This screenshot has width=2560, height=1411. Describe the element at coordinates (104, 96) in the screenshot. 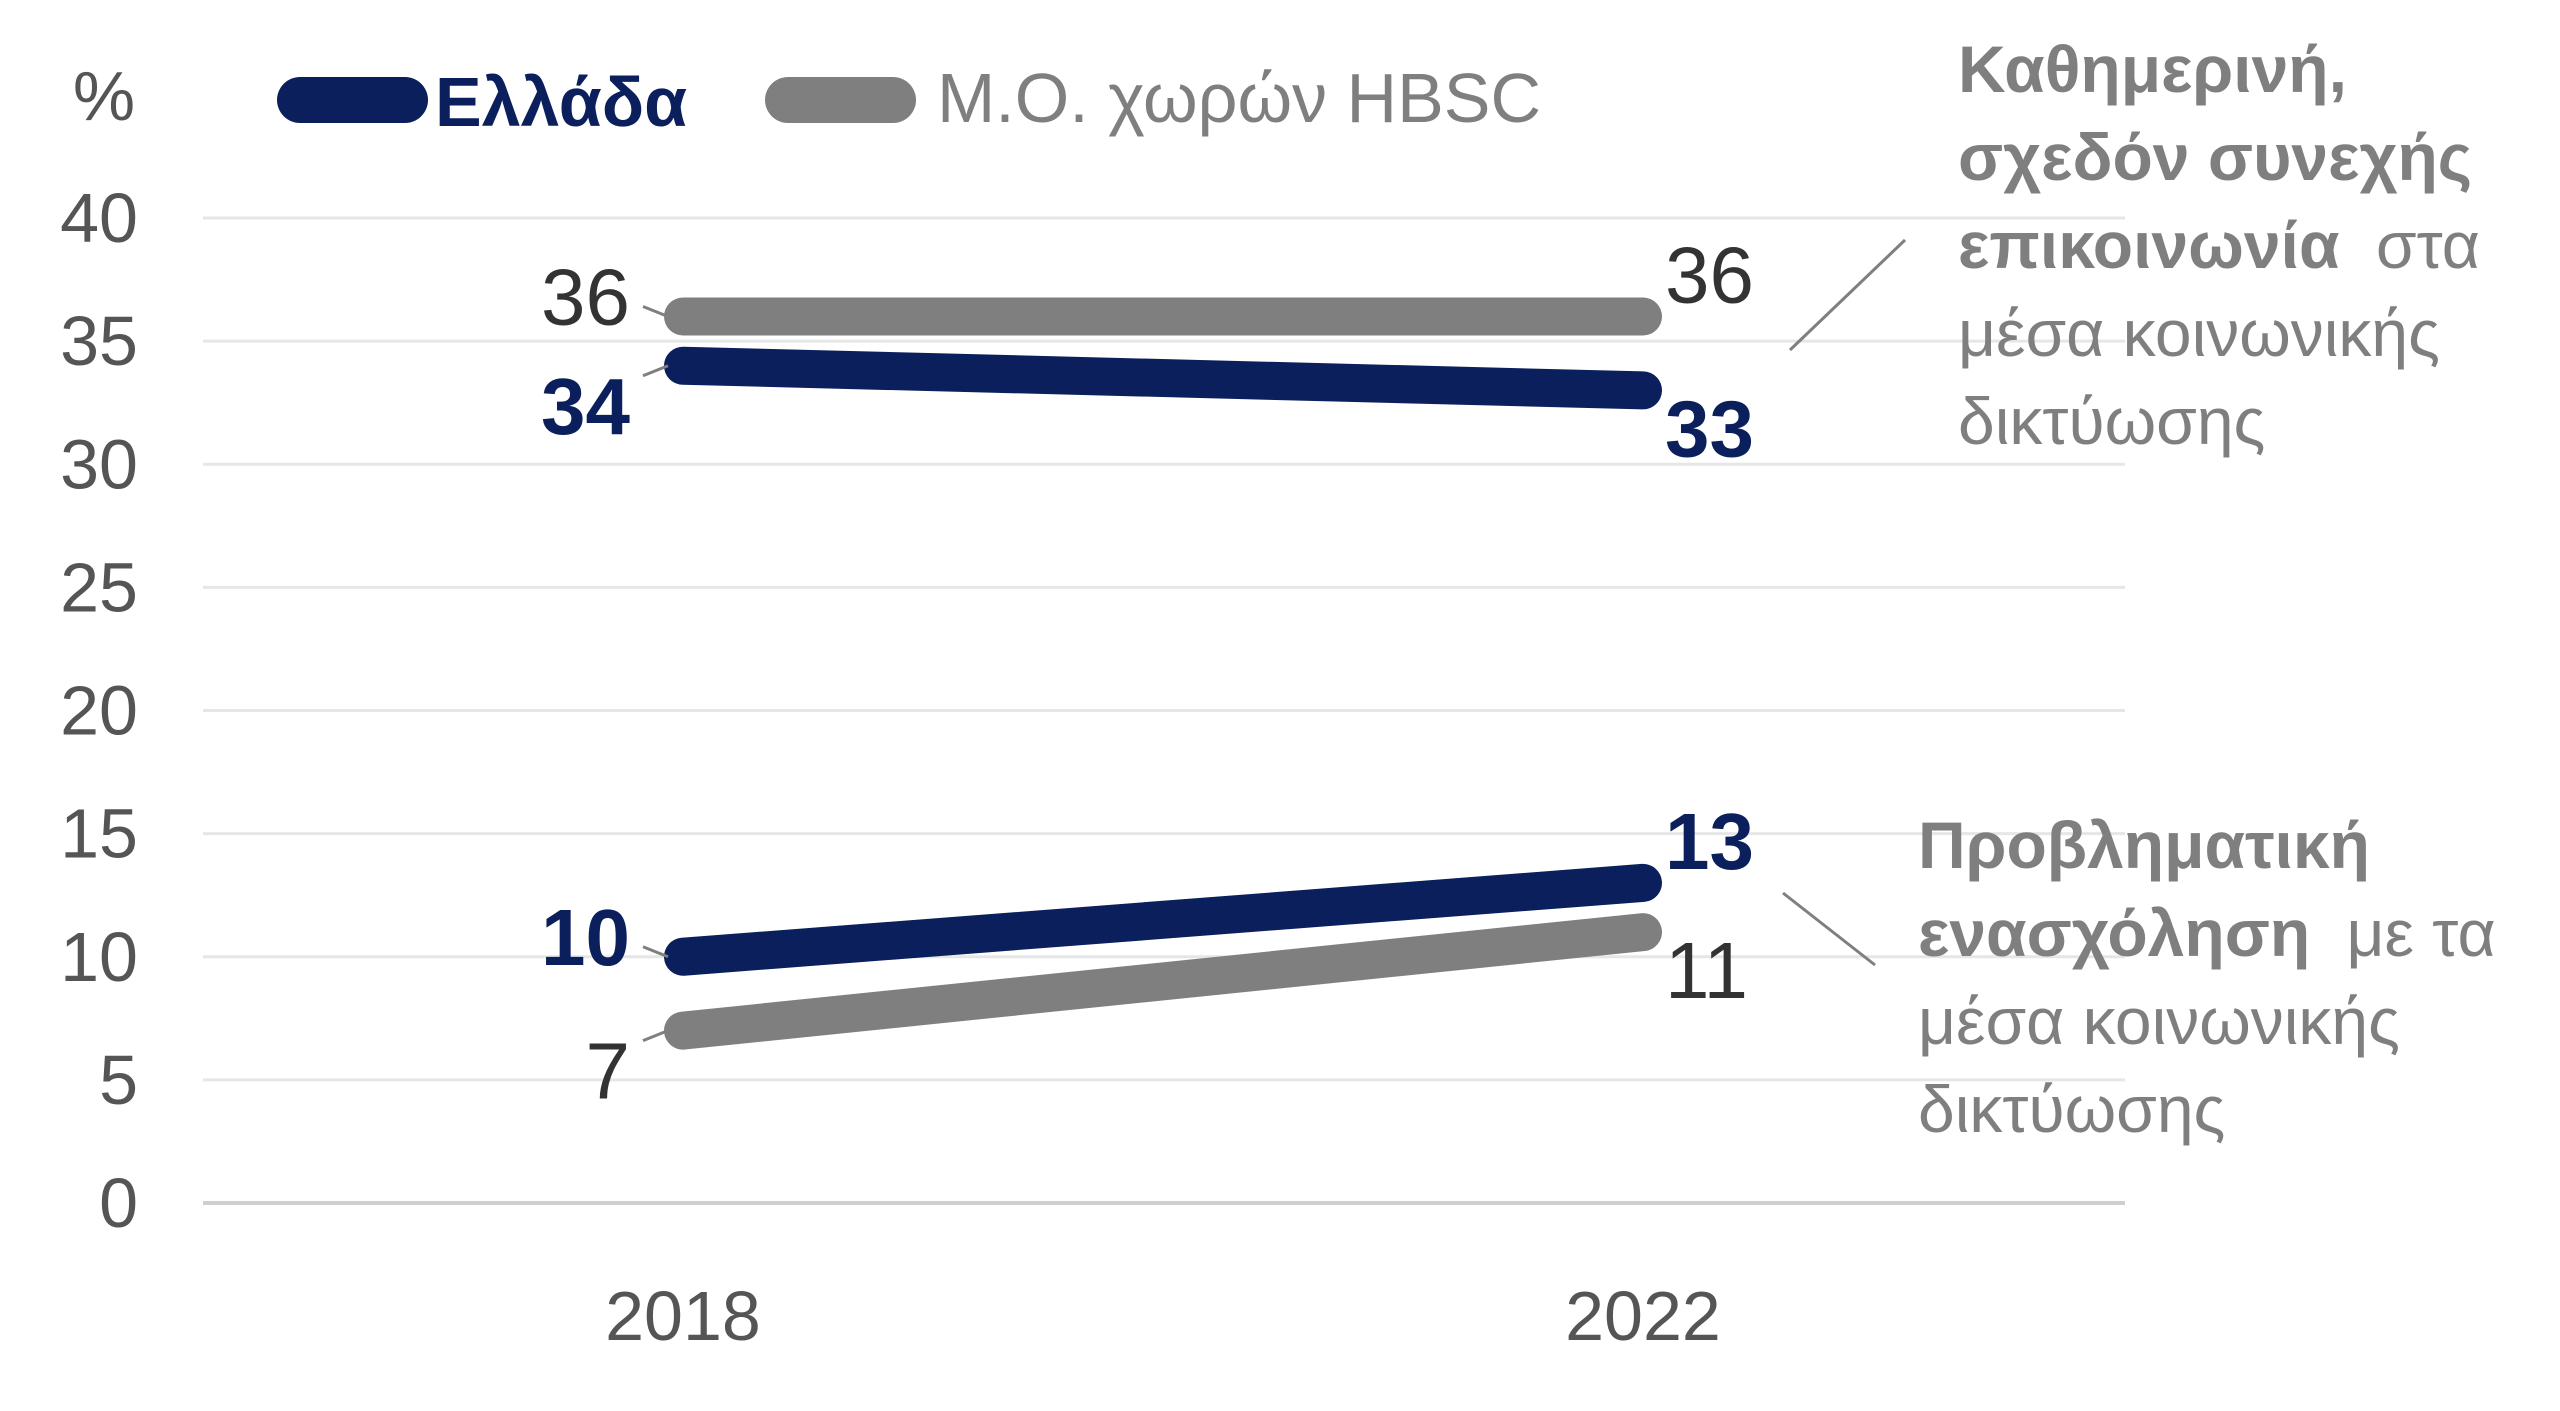

I see `y-axis-unit-label: %` at that location.